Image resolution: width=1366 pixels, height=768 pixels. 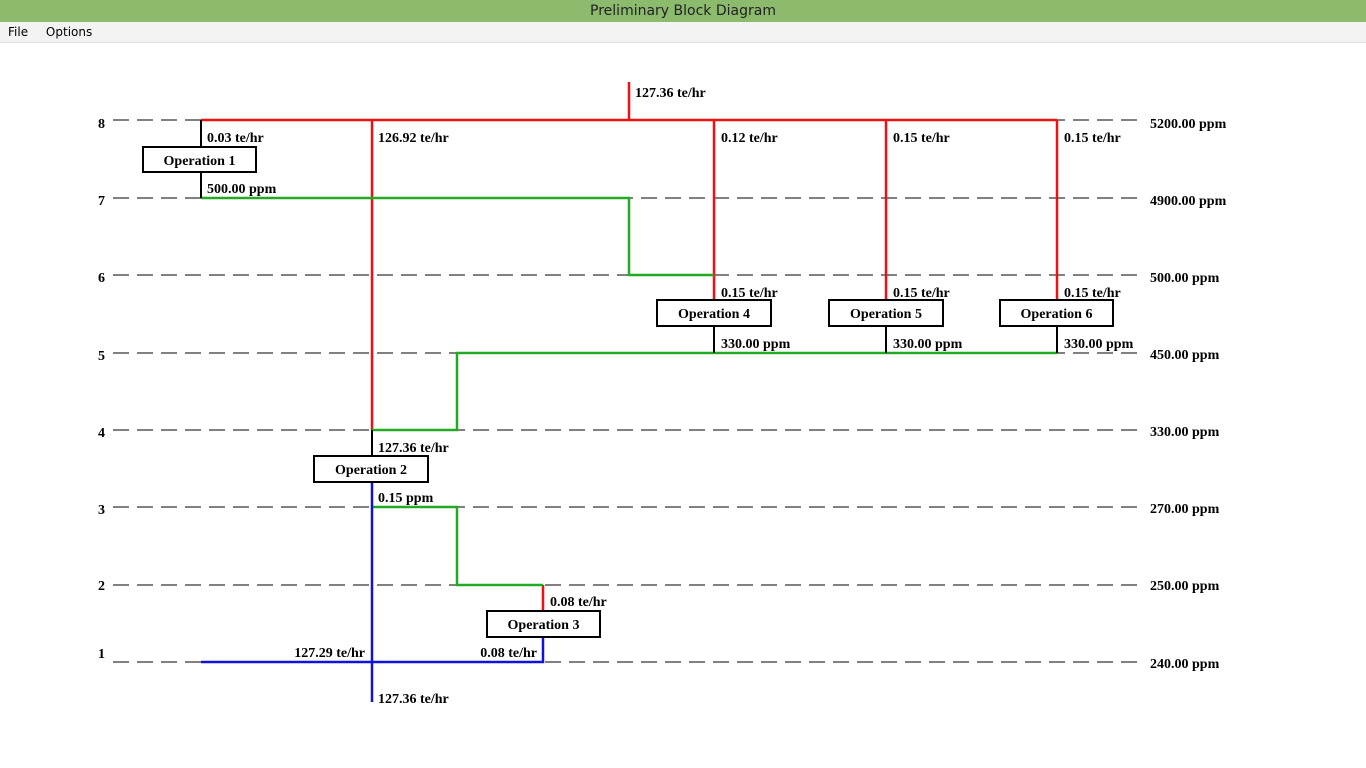 What do you see at coordinates (413, 138) in the screenshot?
I see `flow-label: 126.92 te/hr` at bounding box center [413, 138].